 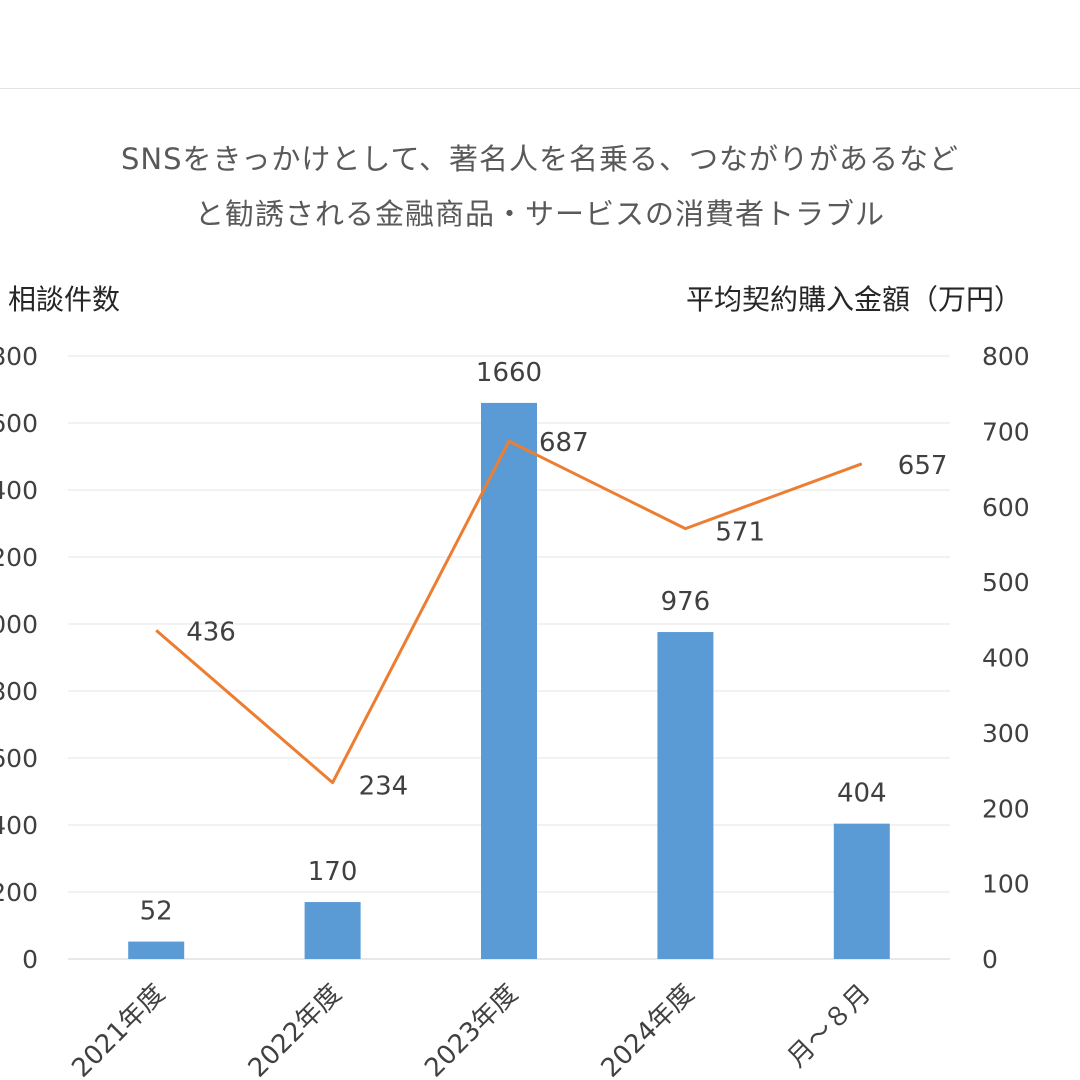 What do you see at coordinates (862, 794) in the screenshot?
I see `bar-data-label: 404` at bounding box center [862, 794].